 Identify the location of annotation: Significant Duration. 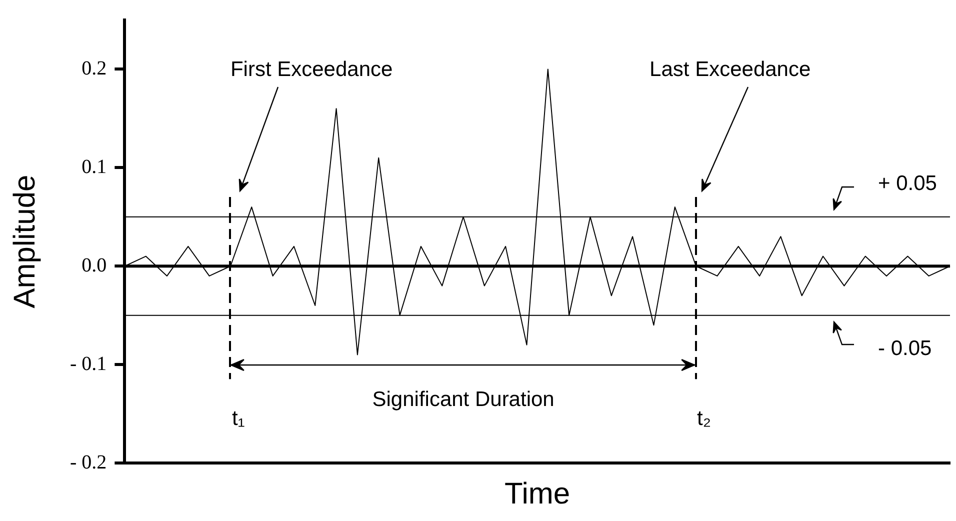
(463, 399).